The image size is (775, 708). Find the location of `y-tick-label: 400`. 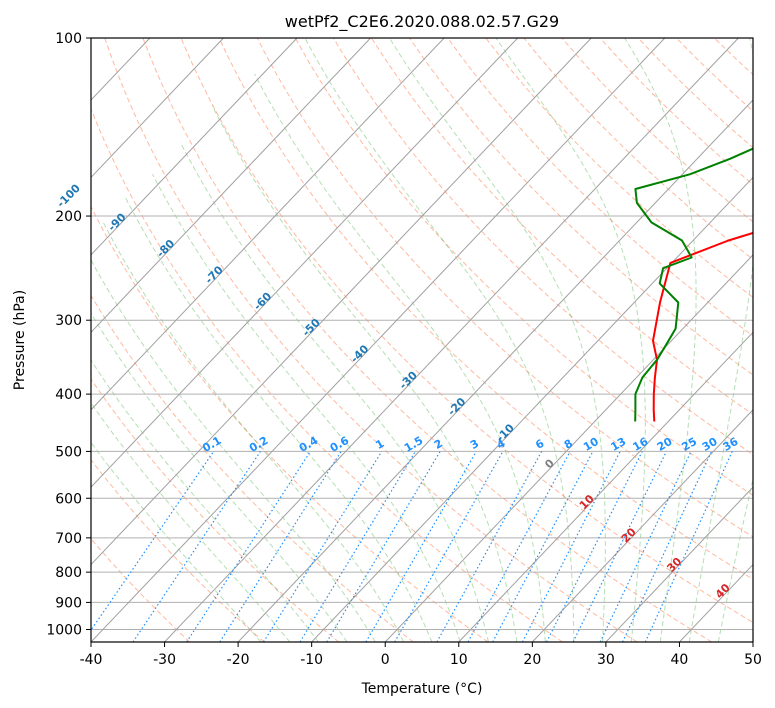

y-tick-label: 400 is located at coordinates (68, 395).